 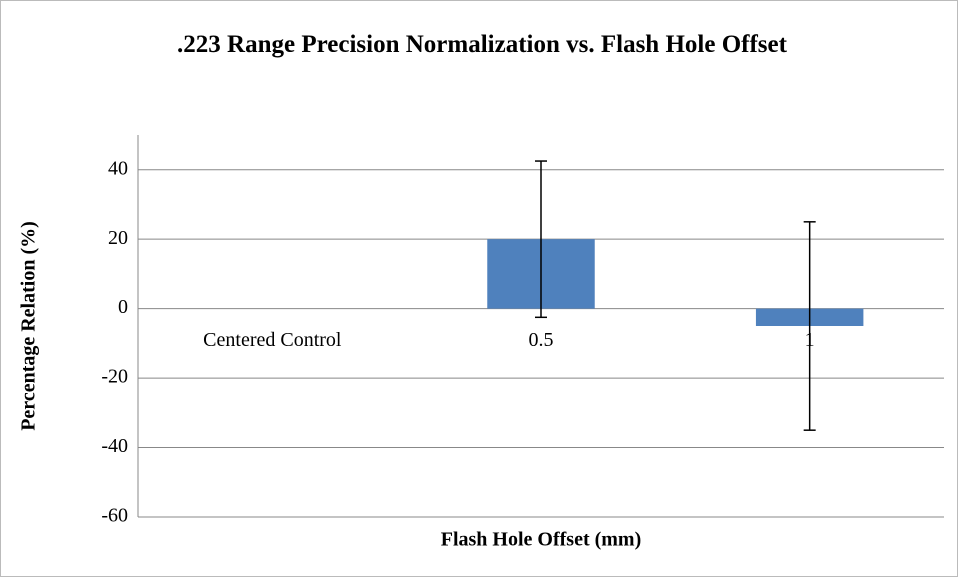 What do you see at coordinates (118, 238) in the screenshot?
I see `y-tick-label: 20` at bounding box center [118, 238].